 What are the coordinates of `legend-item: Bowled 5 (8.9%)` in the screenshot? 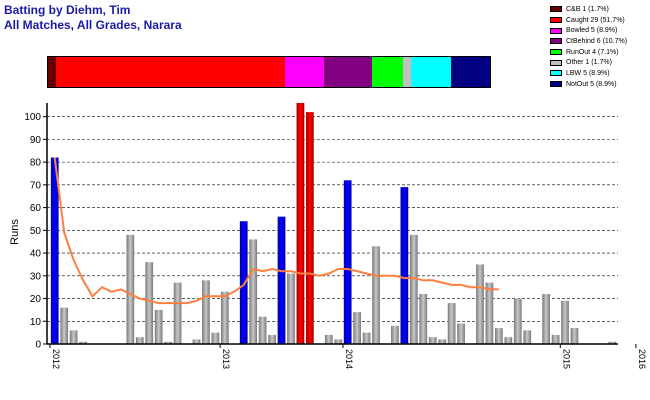 It's located at (599, 30).